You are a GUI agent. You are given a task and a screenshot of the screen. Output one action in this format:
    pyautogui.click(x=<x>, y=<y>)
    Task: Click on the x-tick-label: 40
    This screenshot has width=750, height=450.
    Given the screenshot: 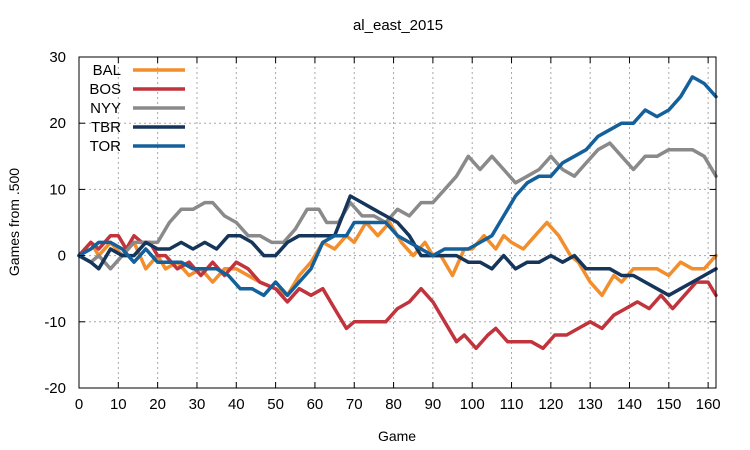 What is the action you would take?
    pyautogui.click(x=236, y=404)
    